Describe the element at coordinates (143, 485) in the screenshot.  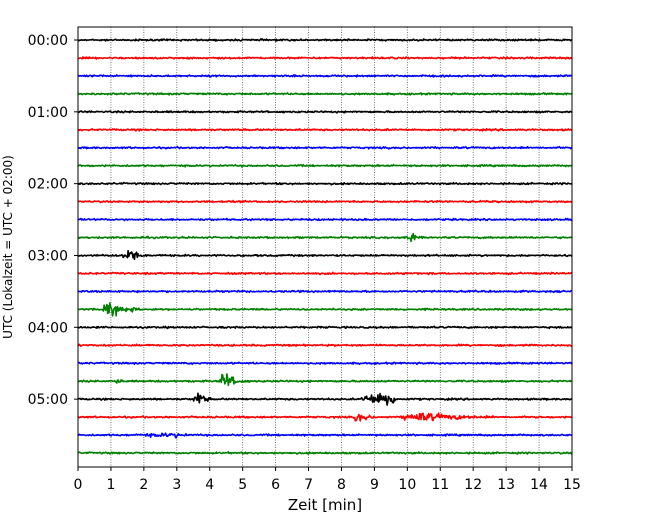
I see `x-tick-label: 2` at that location.